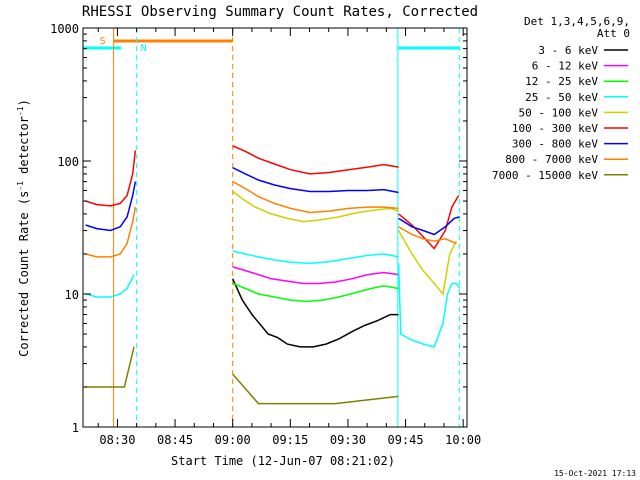 Image resolution: width=640 pixels, height=480 pixels. Describe the element at coordinates (233, 440) in the screenshot. I see `x-tick-label: 09:00` at that location.